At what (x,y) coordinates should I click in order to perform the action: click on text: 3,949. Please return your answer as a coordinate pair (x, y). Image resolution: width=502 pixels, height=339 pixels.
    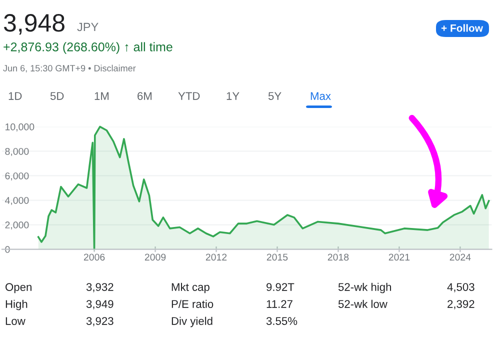
    Looking at the image, I should click on (100, 305).